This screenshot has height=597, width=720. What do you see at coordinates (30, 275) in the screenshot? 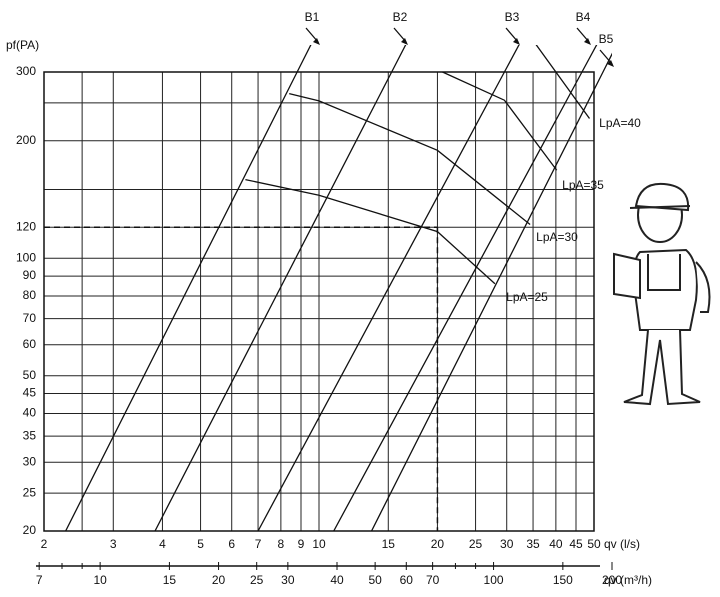
I see `y-tick-label: 90` at bounding box center [30, 275].